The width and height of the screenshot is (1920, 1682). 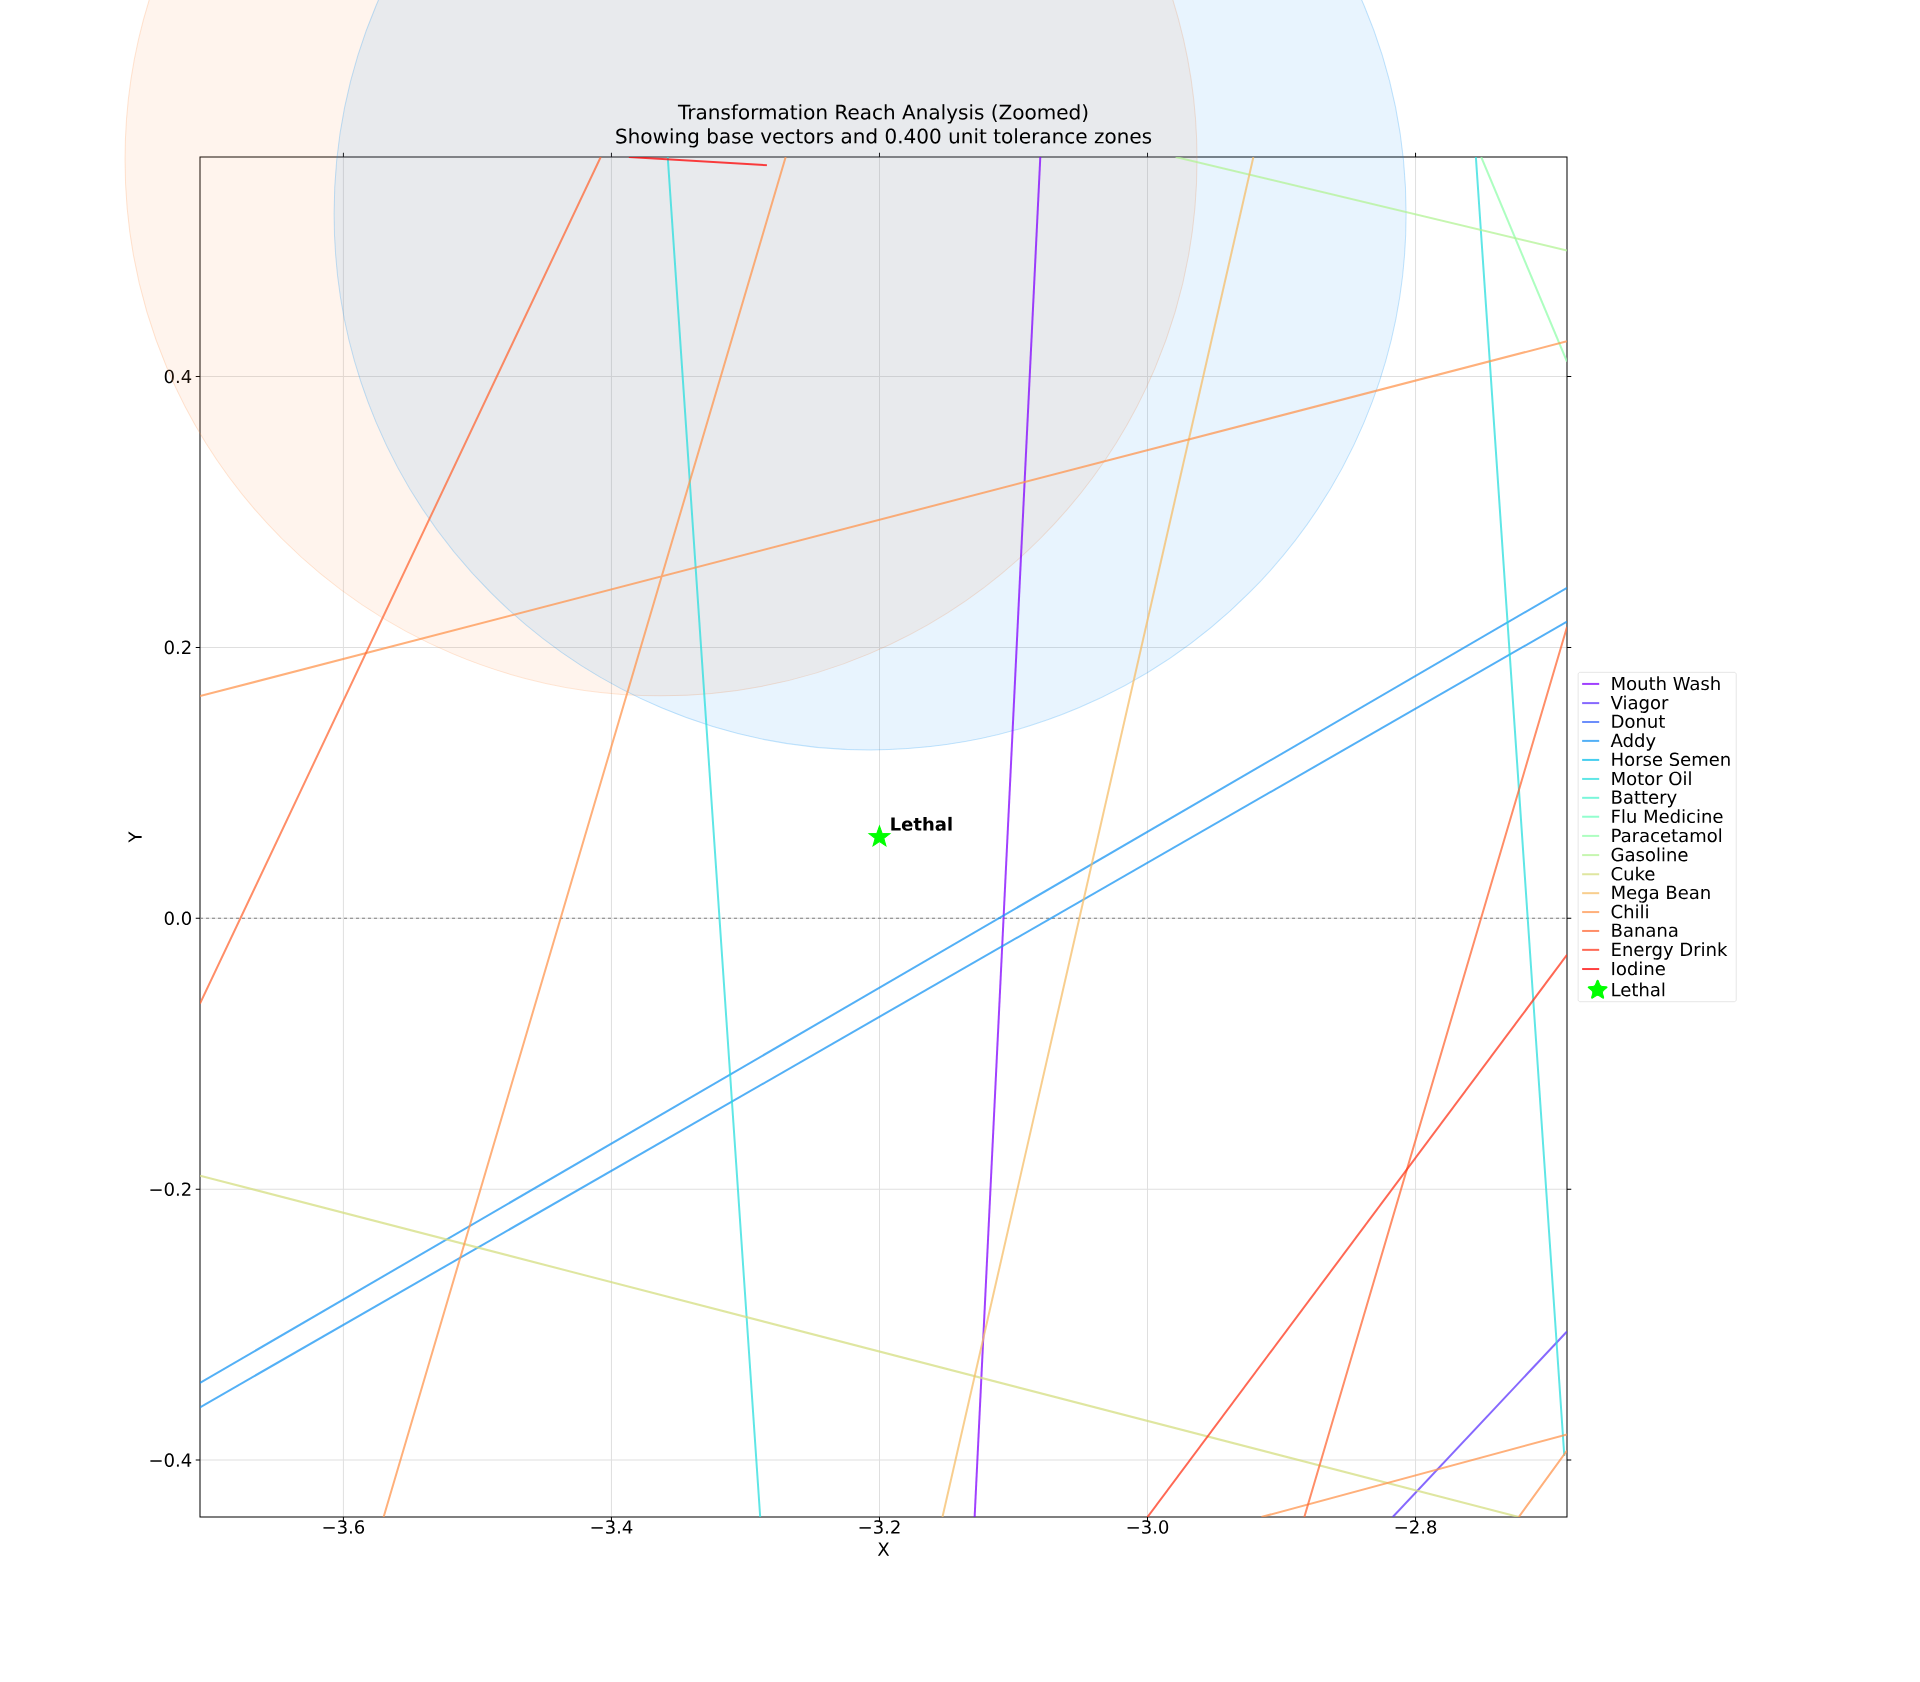 I want to click on x-tick-label: −2.8, so click(x=1416, y=1527).